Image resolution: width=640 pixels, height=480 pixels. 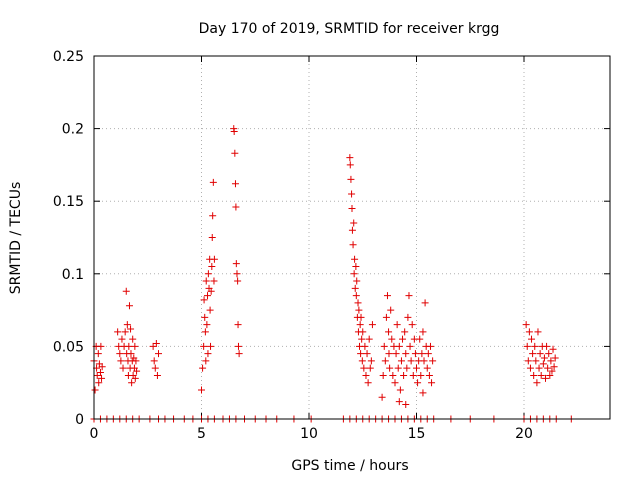 I want to click on x-tick-label: 15, so click(x=417, y=434).